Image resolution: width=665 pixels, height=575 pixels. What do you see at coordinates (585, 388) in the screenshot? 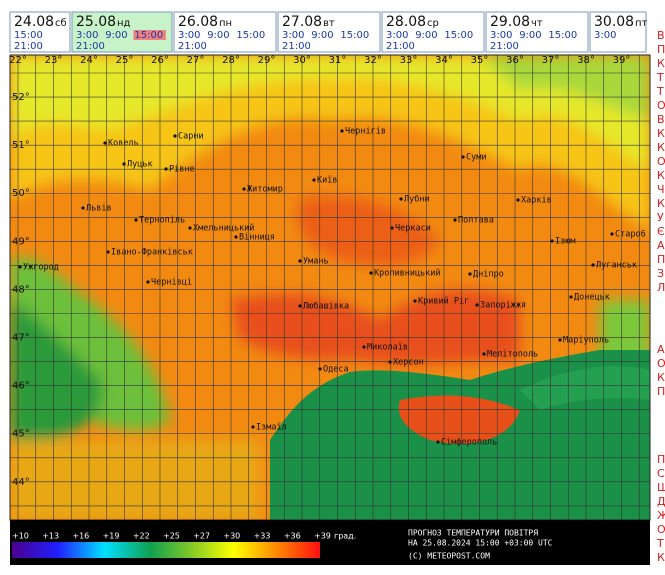
I see `azov-sea` at bounding box center [585, 388].